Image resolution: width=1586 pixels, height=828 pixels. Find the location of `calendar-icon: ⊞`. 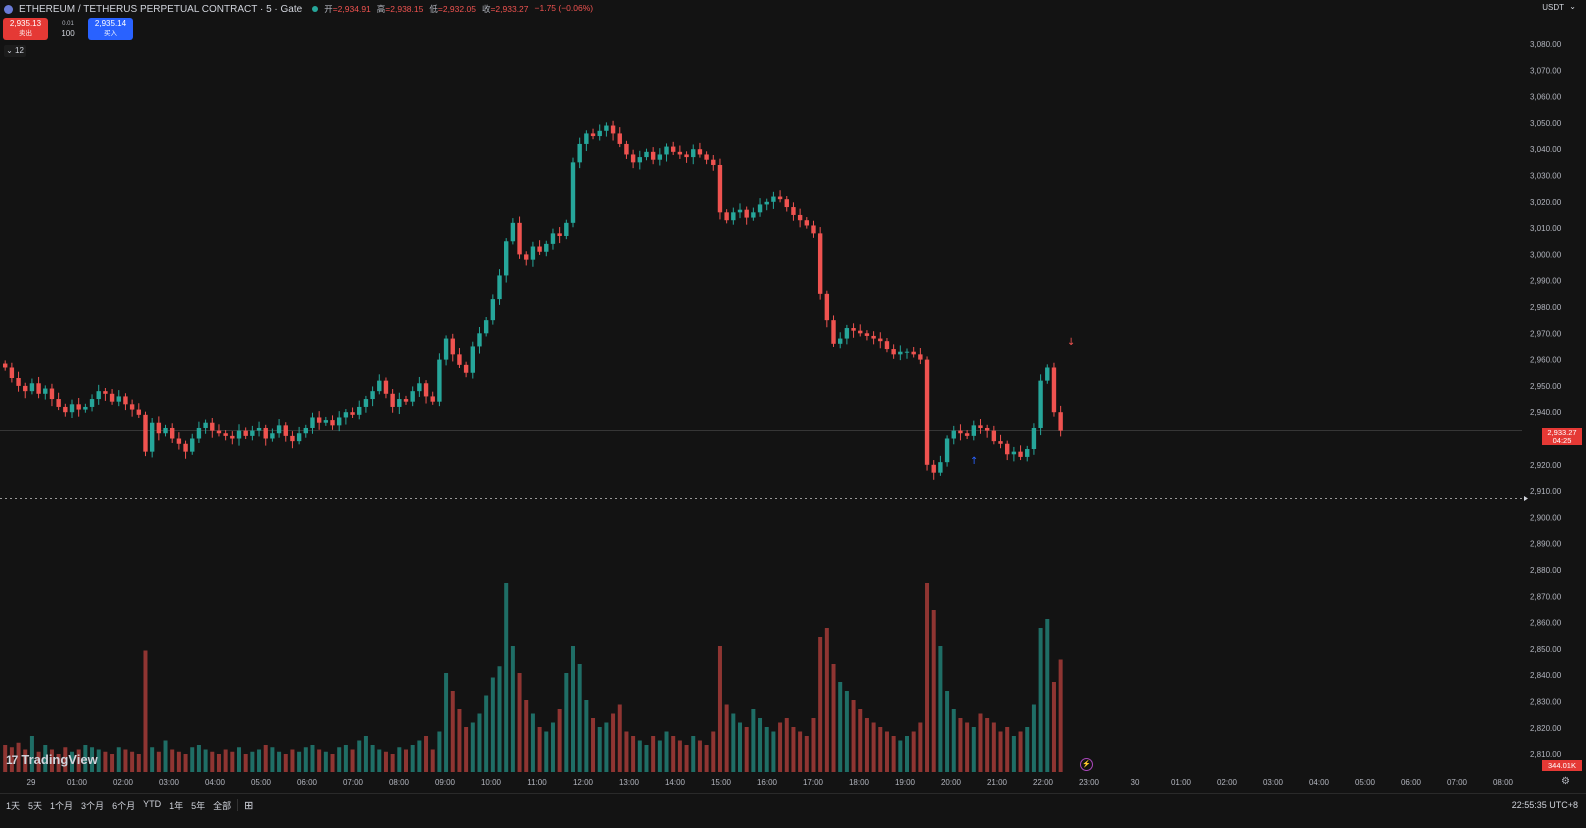

calendar-icon: ⊞ is located at coordinates (249, 805).